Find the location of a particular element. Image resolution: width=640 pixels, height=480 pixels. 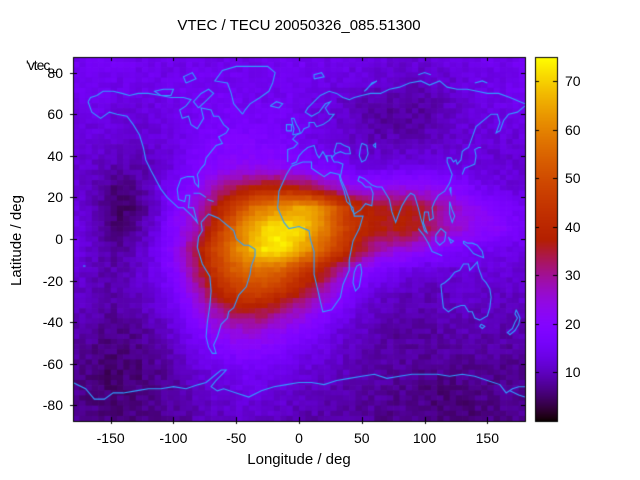

series-key-label: 'vtec_ is located at coordinates (41, 65).